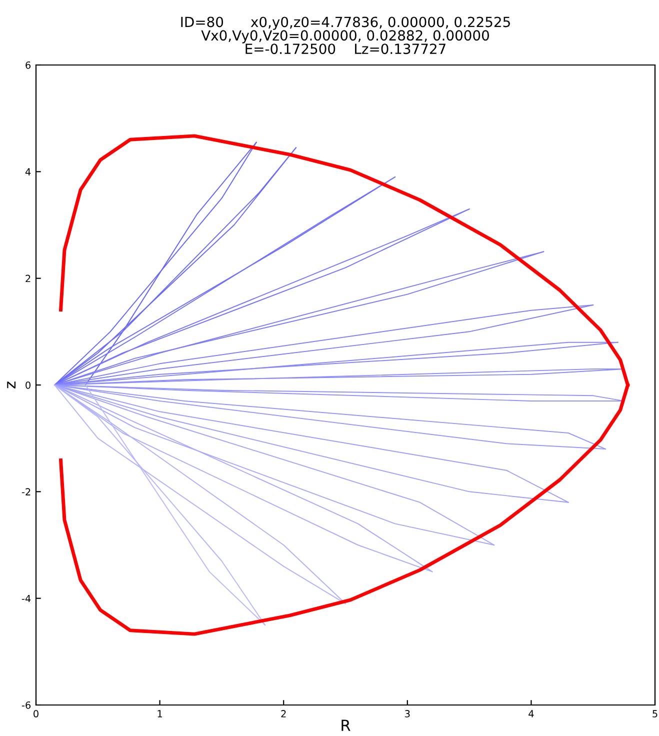  What do you see at coordinates (26, 598) in the screenshot?
I see `y-tick-label: -4` at bounding box center [26, 598].